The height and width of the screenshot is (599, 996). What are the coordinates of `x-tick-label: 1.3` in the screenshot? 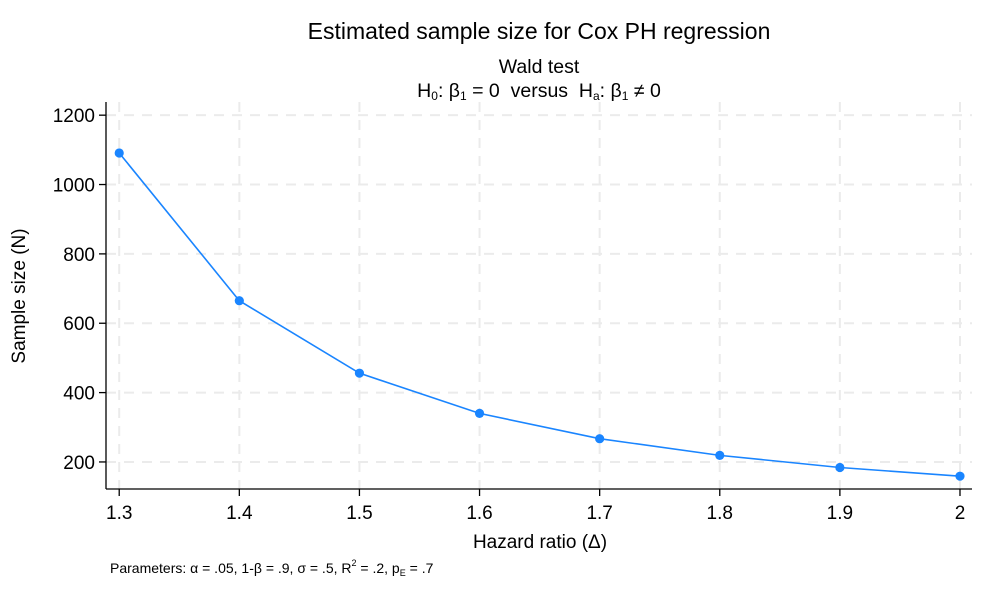 It's located at (119, 513).